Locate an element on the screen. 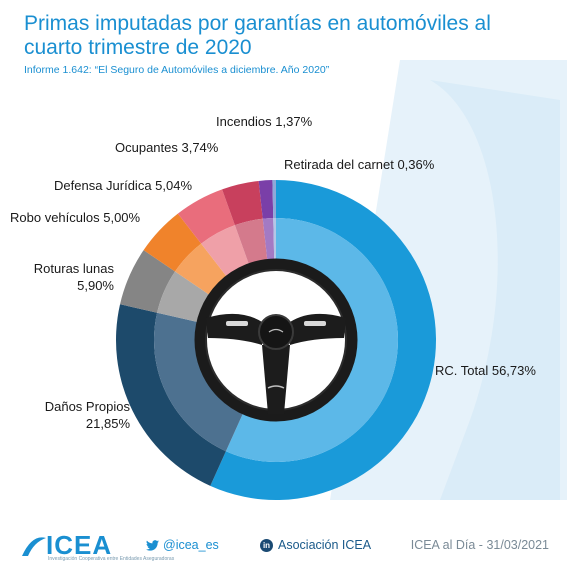  label-roturas-lunas: Roturas lunas 5,90% is located at coordinates (73, 277).